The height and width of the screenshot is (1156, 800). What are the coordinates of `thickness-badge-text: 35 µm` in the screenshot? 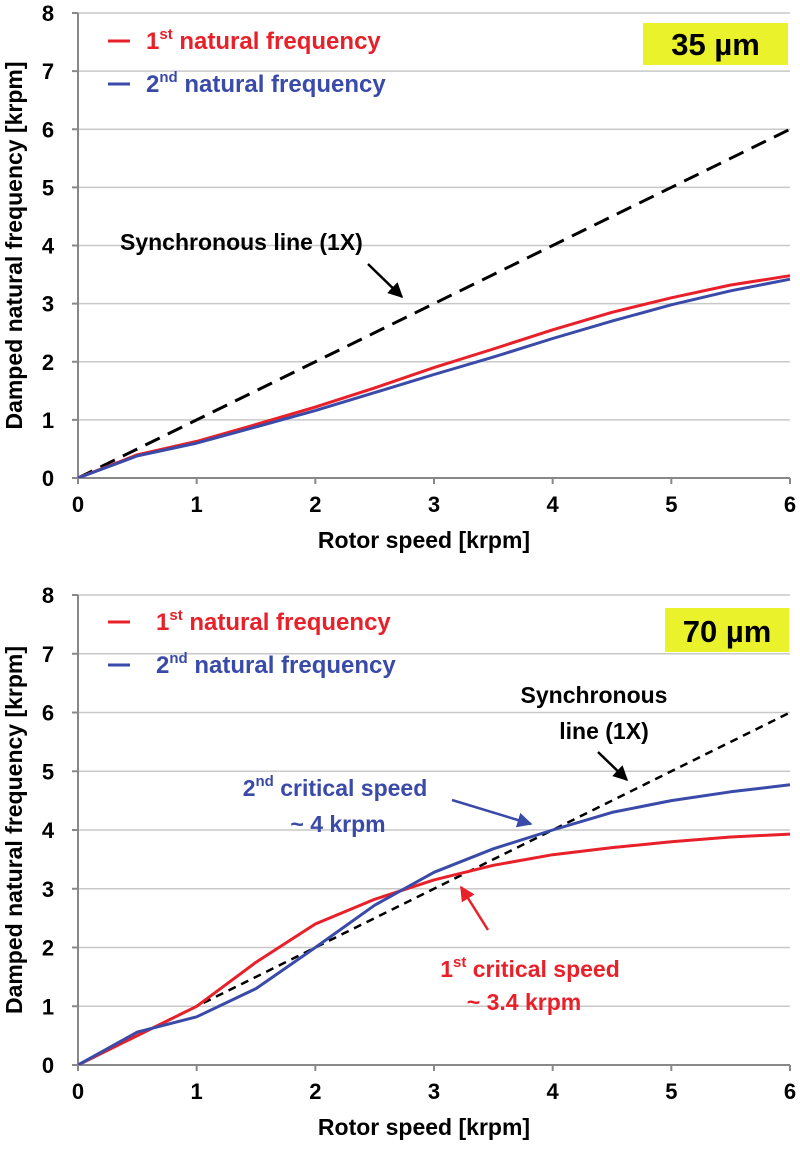 It's located at (715, 44).